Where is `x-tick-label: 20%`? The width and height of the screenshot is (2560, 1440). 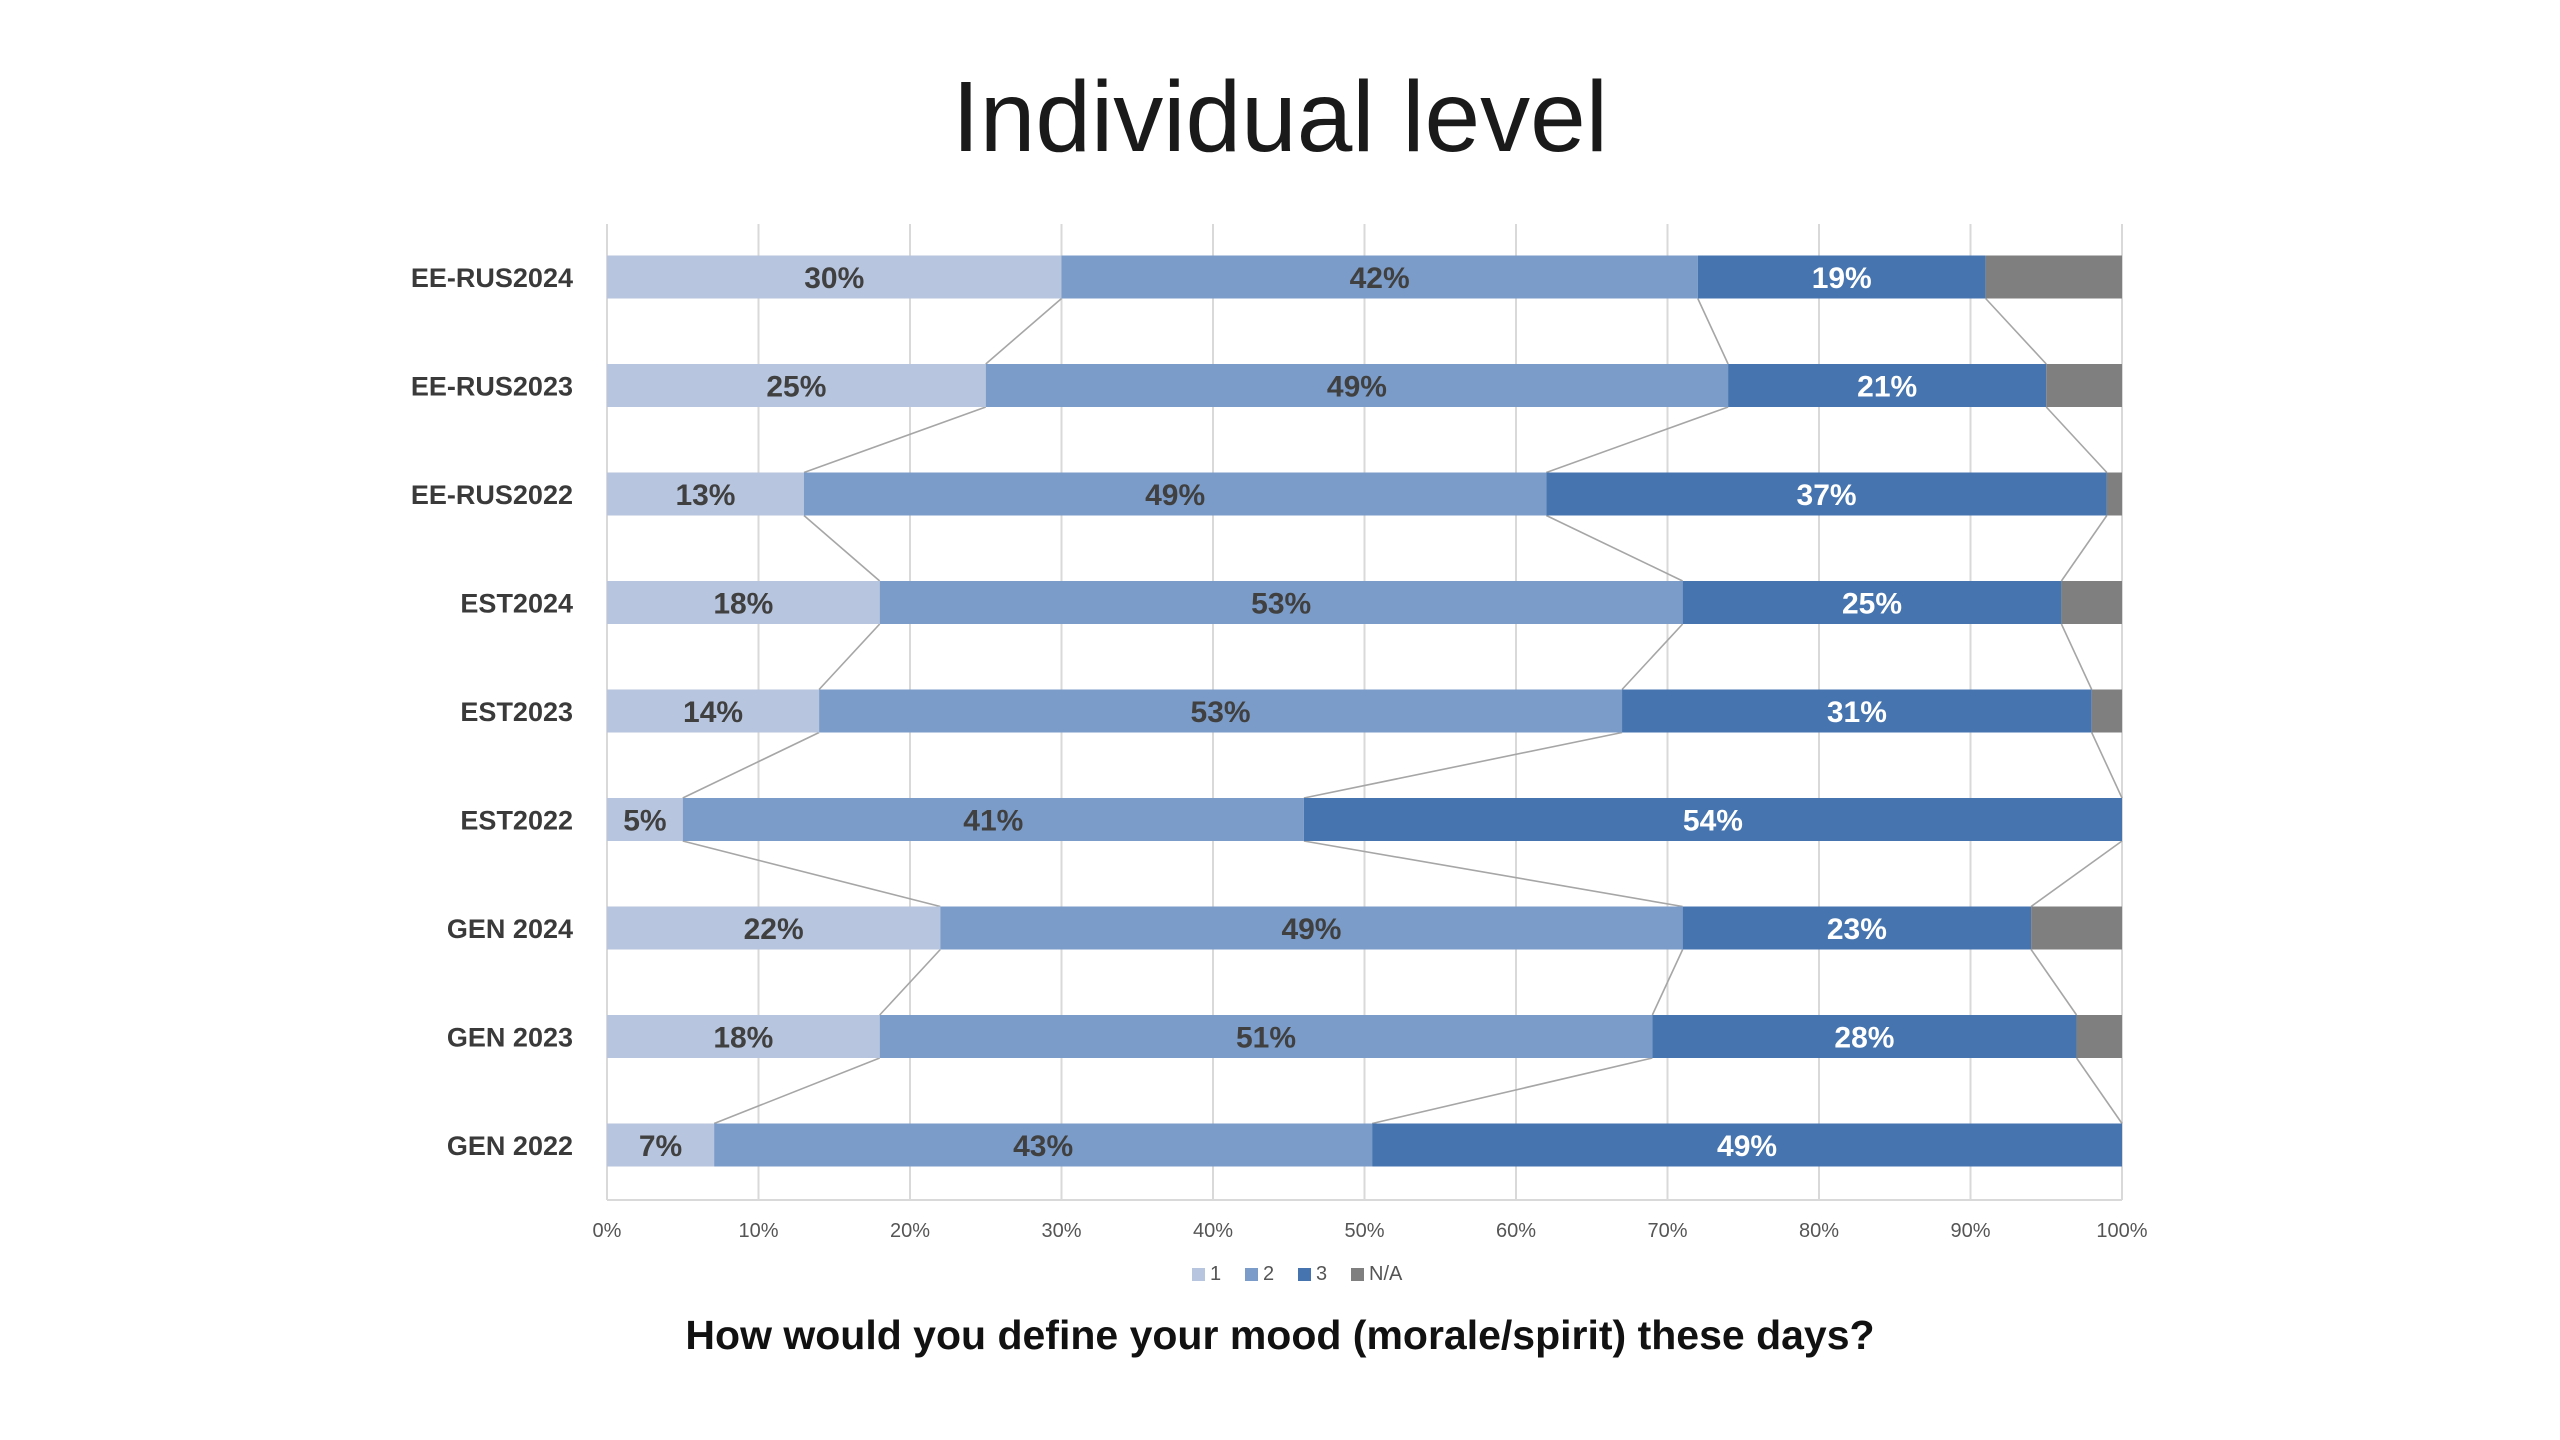 x-tick-label: 20% is located at coordinates (910, 1231).